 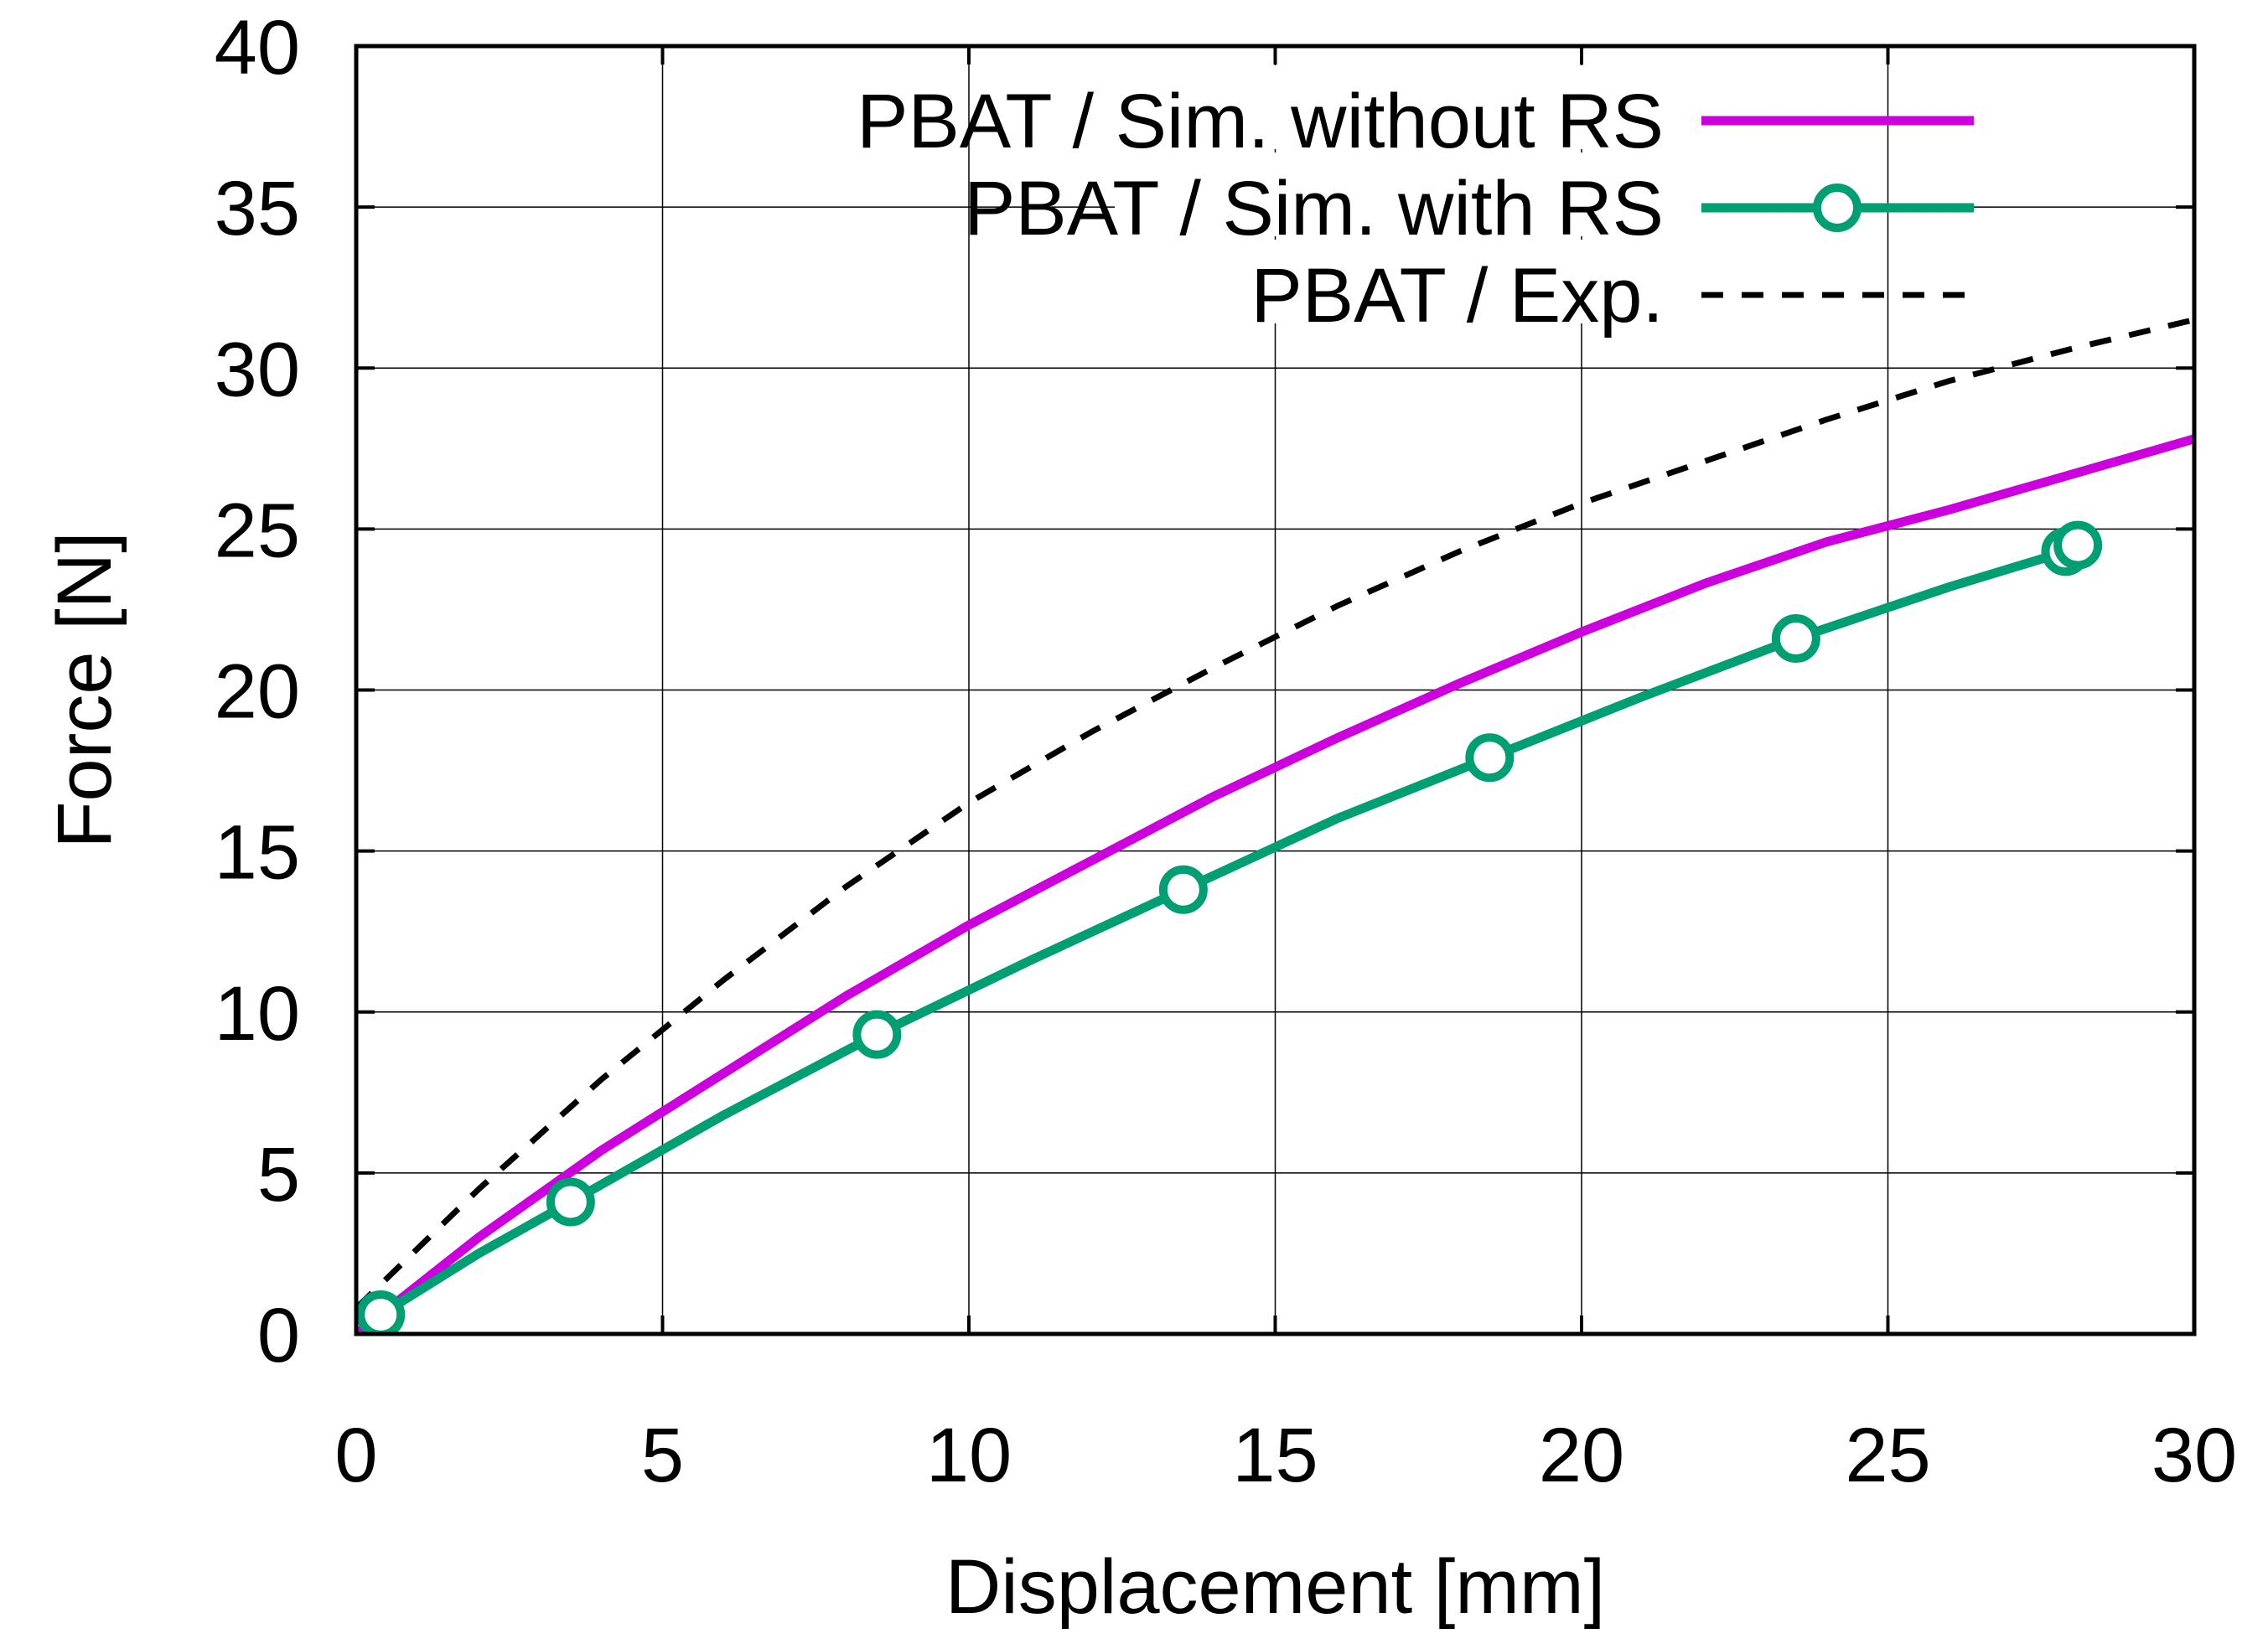 I want to click on legend-label-2: PBAT / Exp., so click(x=1457, y=296).